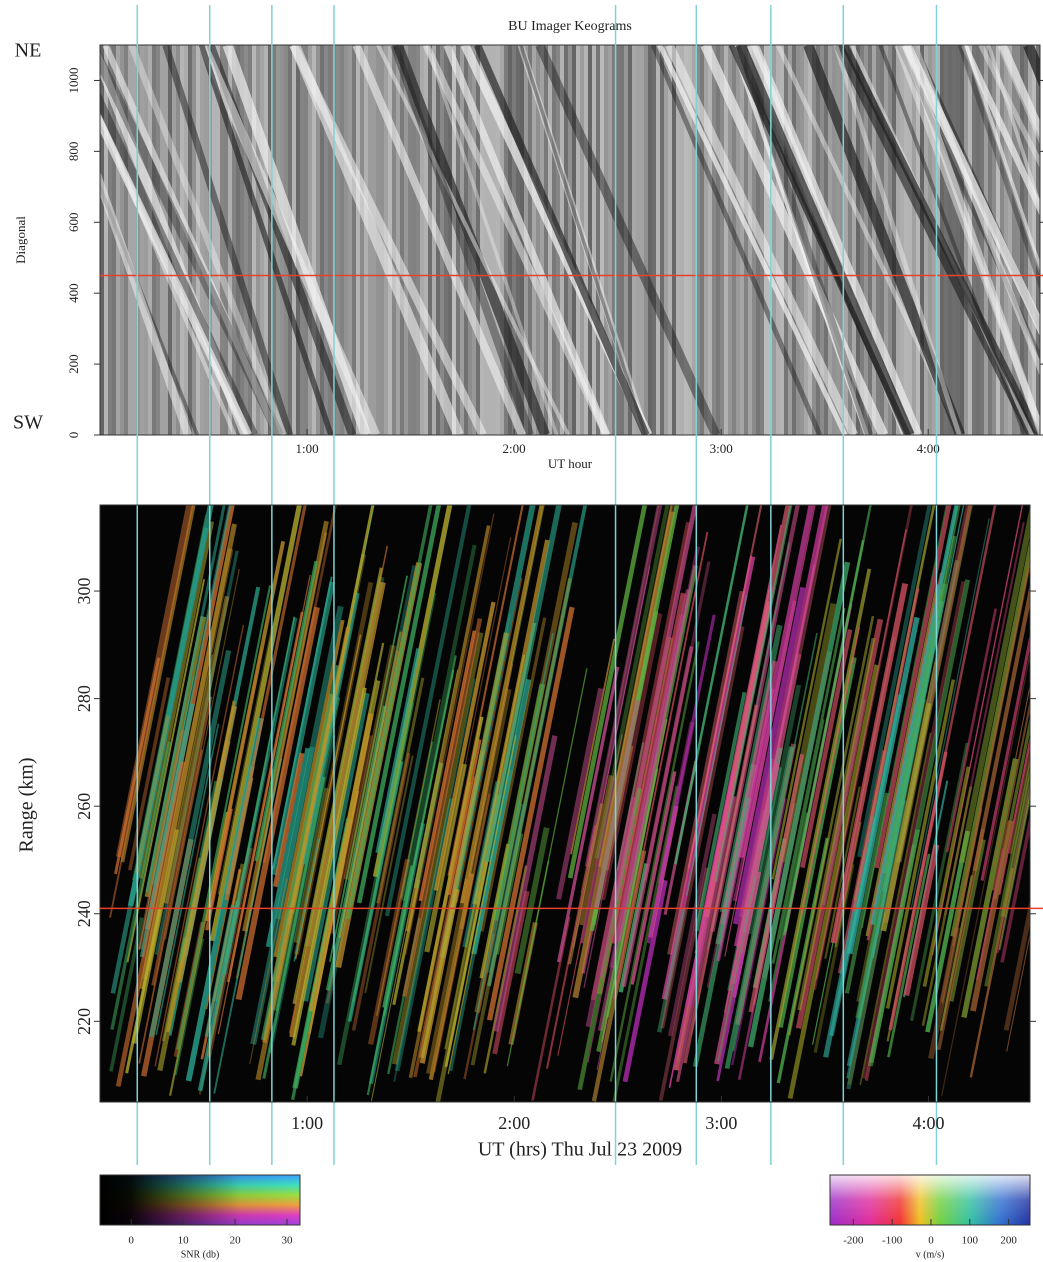 Image resolution: width=1043 pixels, height=1262 pixels. What do you see at coordinates (853, 1241) in the screenshot?
I see `x-tick-label: -200` at bounding box center [853, 1241].